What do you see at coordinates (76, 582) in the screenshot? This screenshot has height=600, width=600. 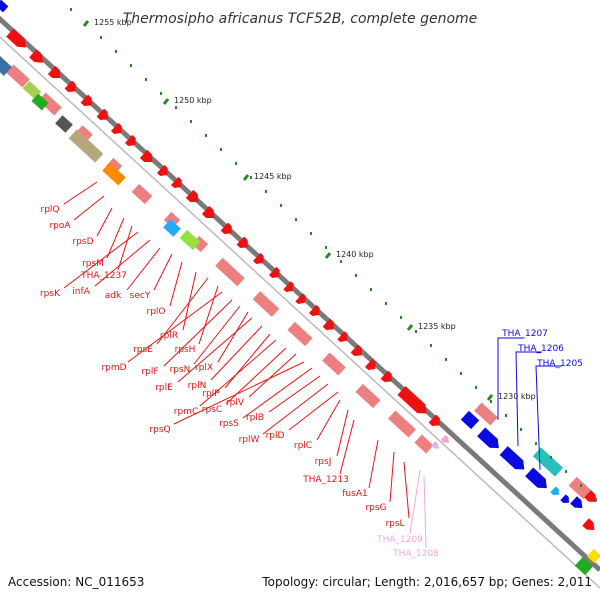 I see `accession-text: Accession: NC_011653` at bounding box center [76, 582].